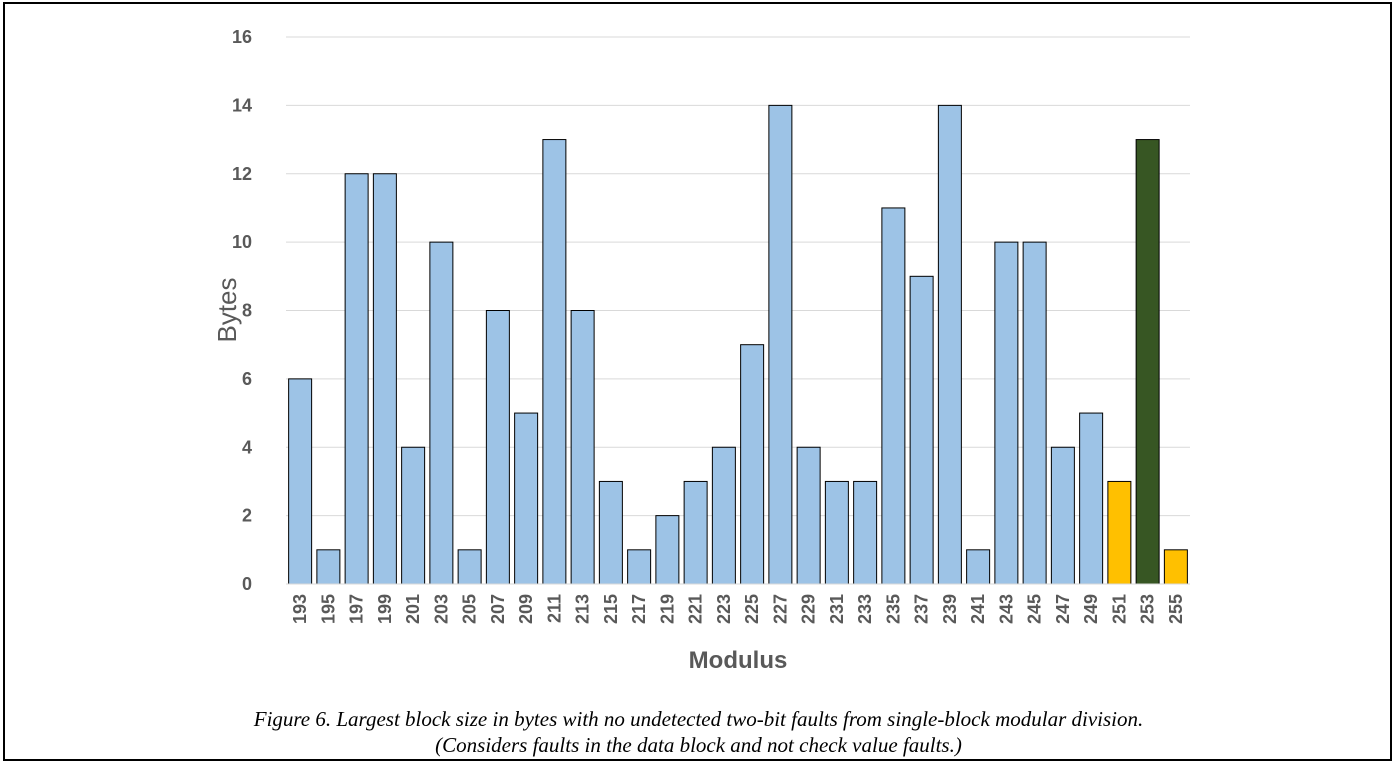  Describe the element at coordinates (950, 609) in the screenshot. I see `x-tick-label: 239` at that location.